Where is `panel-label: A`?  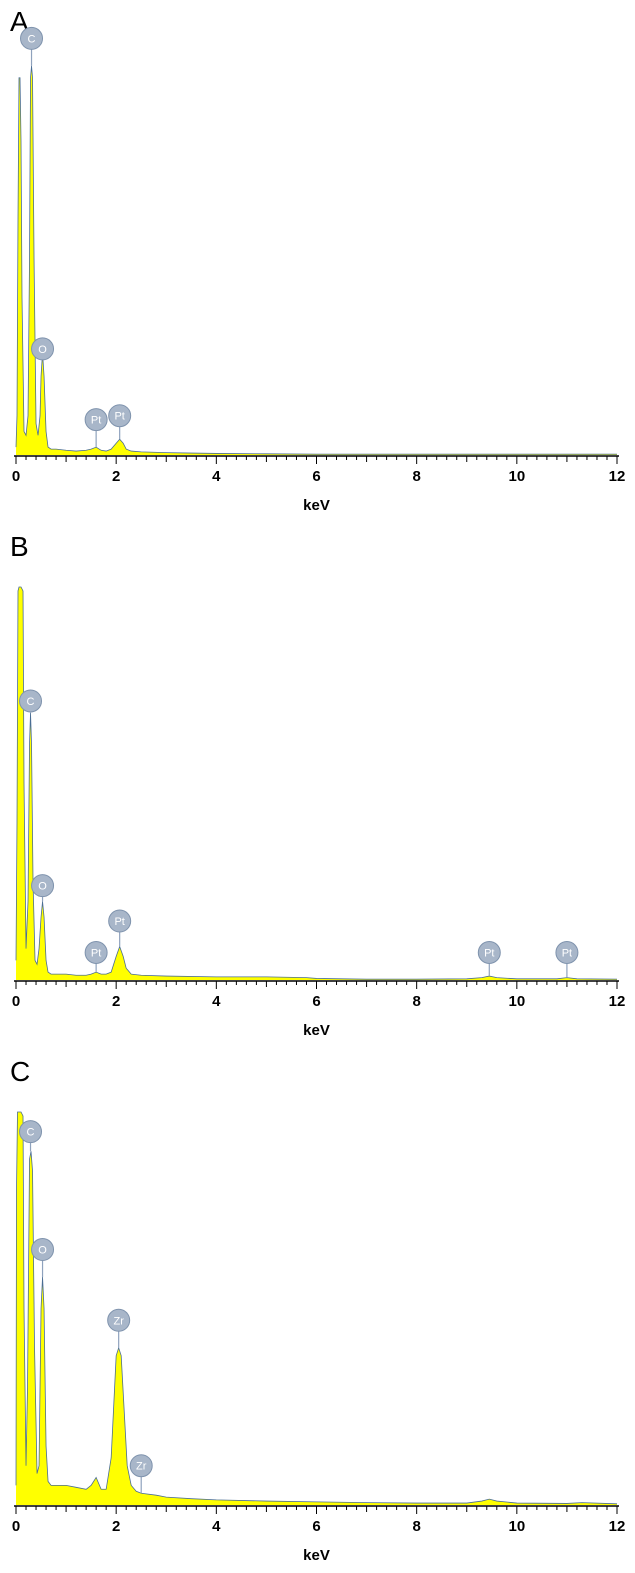
panel-label: A is located at coordinates (19, 21).